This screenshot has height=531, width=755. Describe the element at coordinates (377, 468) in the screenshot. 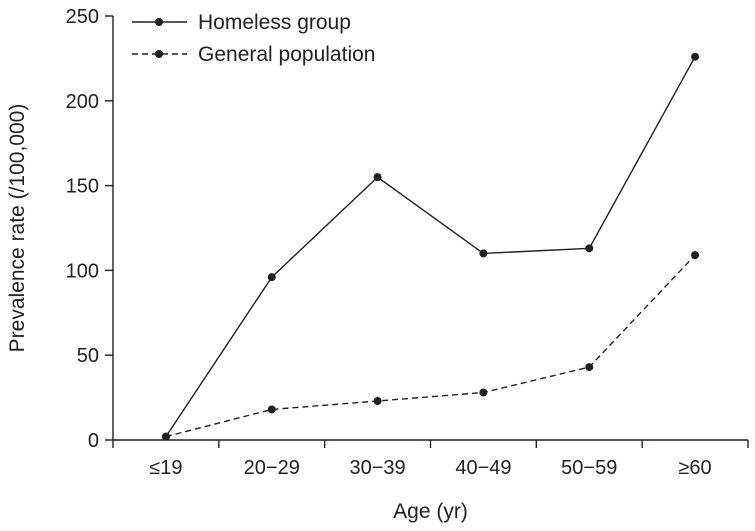

I see `x-tick-label-2: 30−39` at that location.